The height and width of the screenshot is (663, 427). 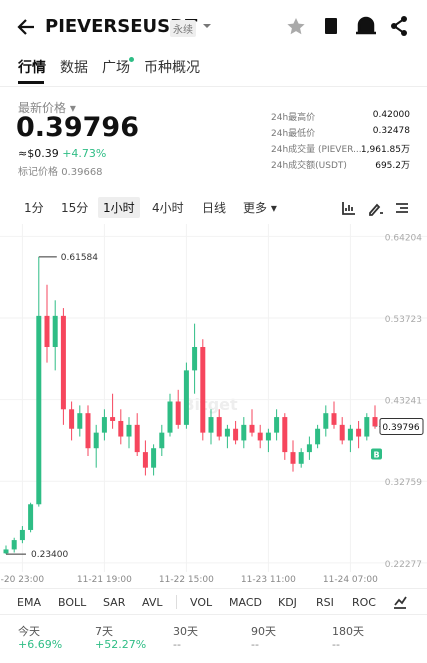 I want to click on book-icon, so click(x=331, y=26).